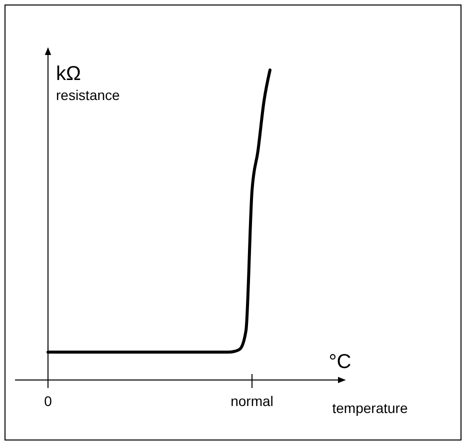  What do you see at coordinates (48, 401) in the screenshot?
I see `x-tick-label: 0` at bounding box center [48, 401].